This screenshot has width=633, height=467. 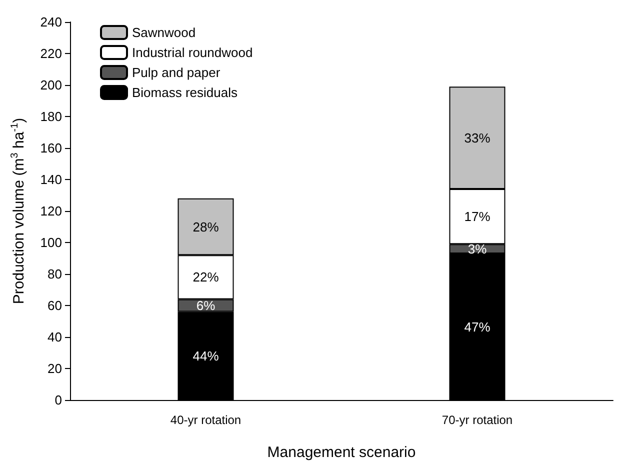 What do you see at coordinates (176, 72) in the screenshot?
I see `legend-label: Pulp and paper` at bounding box center [176, 72].